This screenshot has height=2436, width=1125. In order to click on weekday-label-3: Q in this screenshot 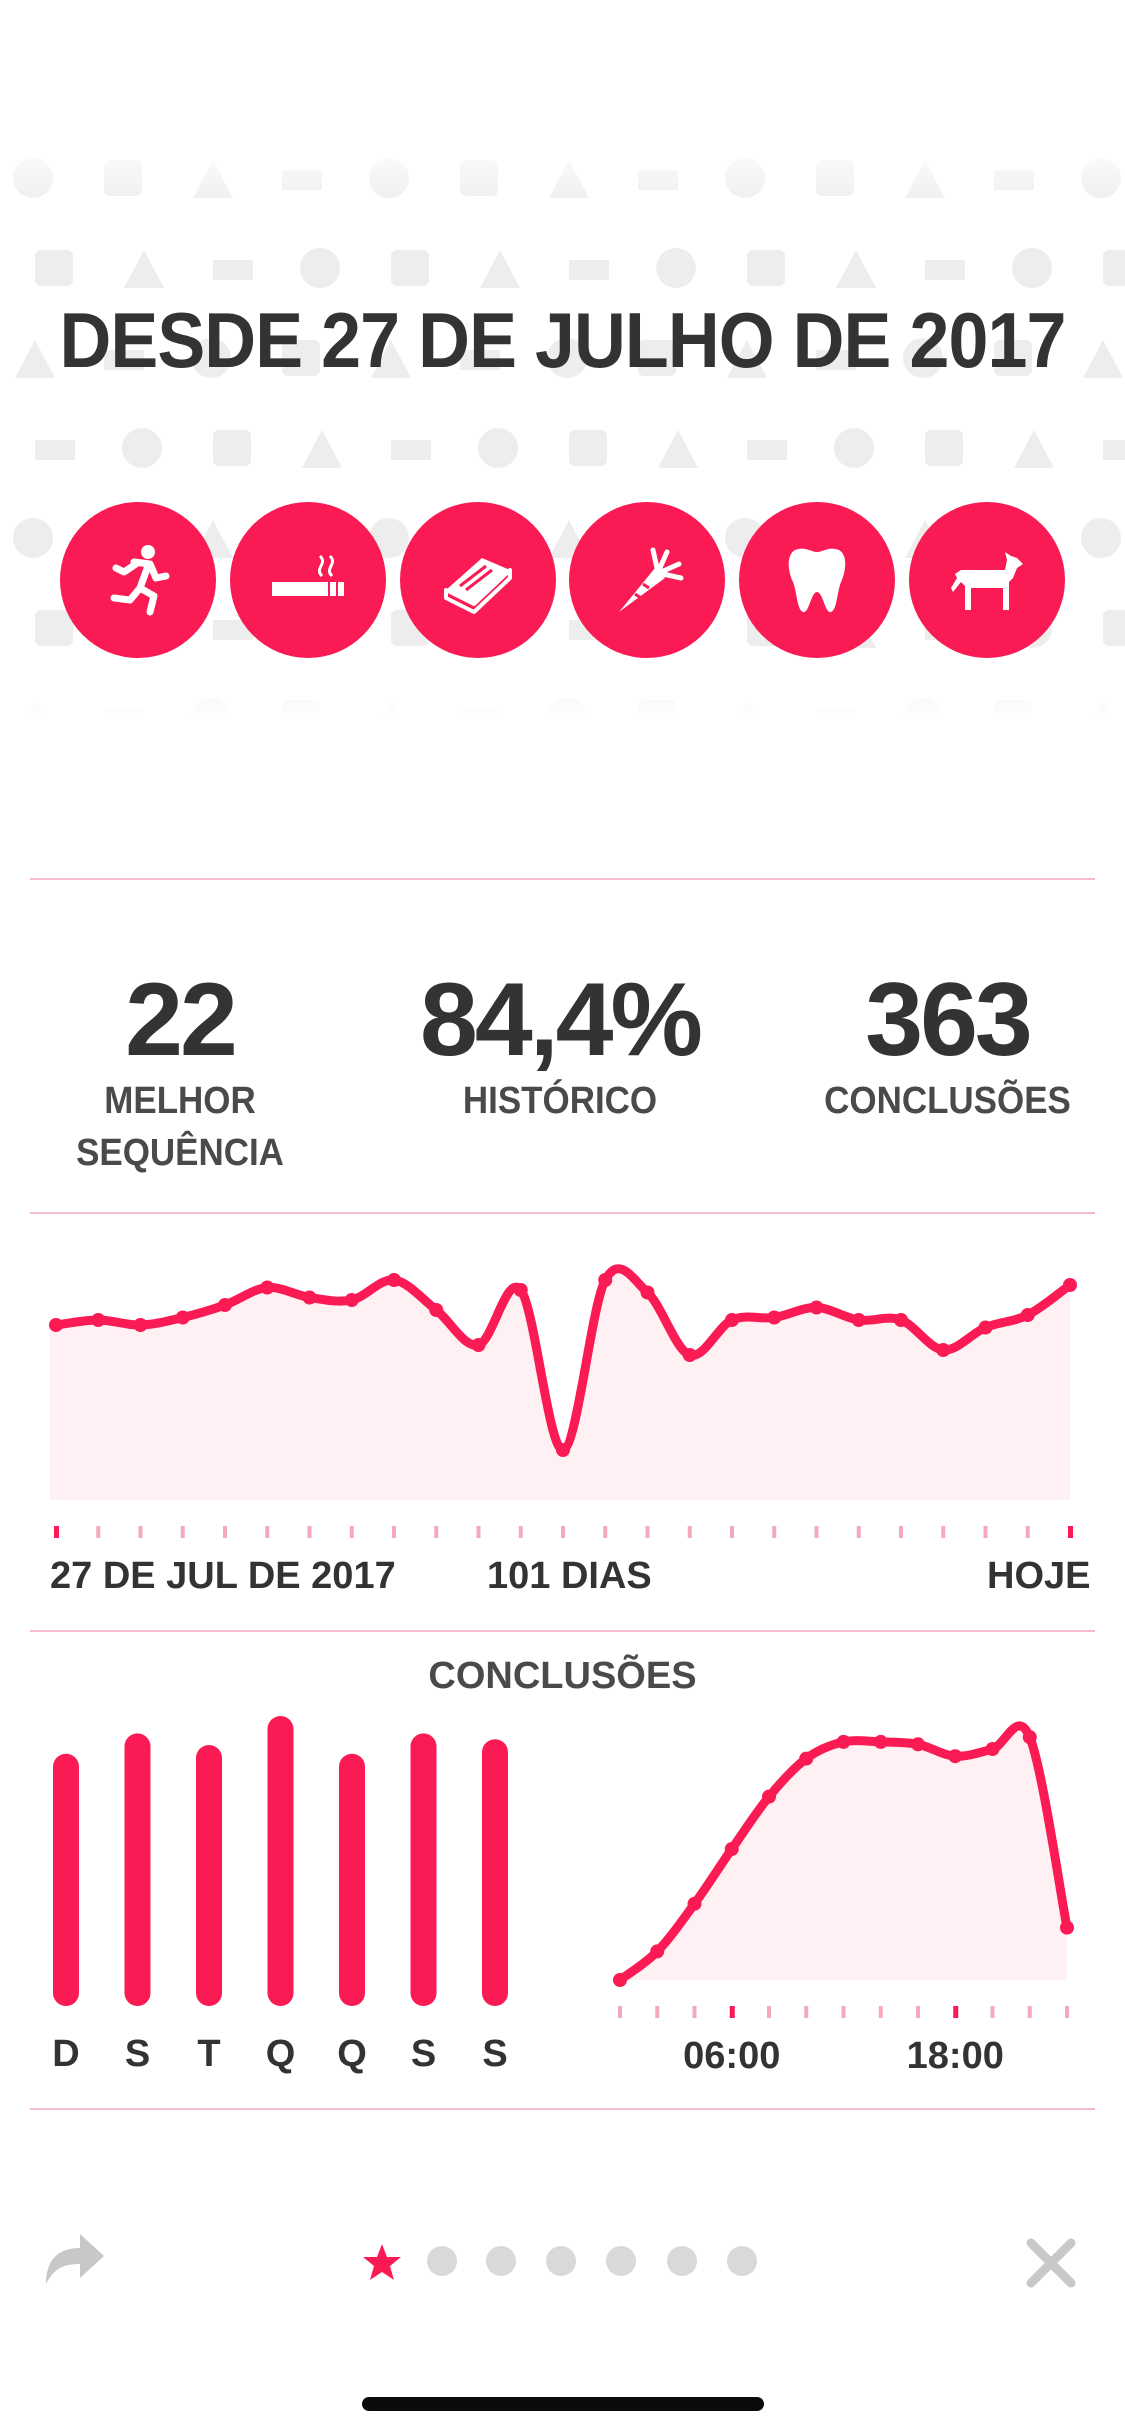, I will do `click(281, 2054)`.